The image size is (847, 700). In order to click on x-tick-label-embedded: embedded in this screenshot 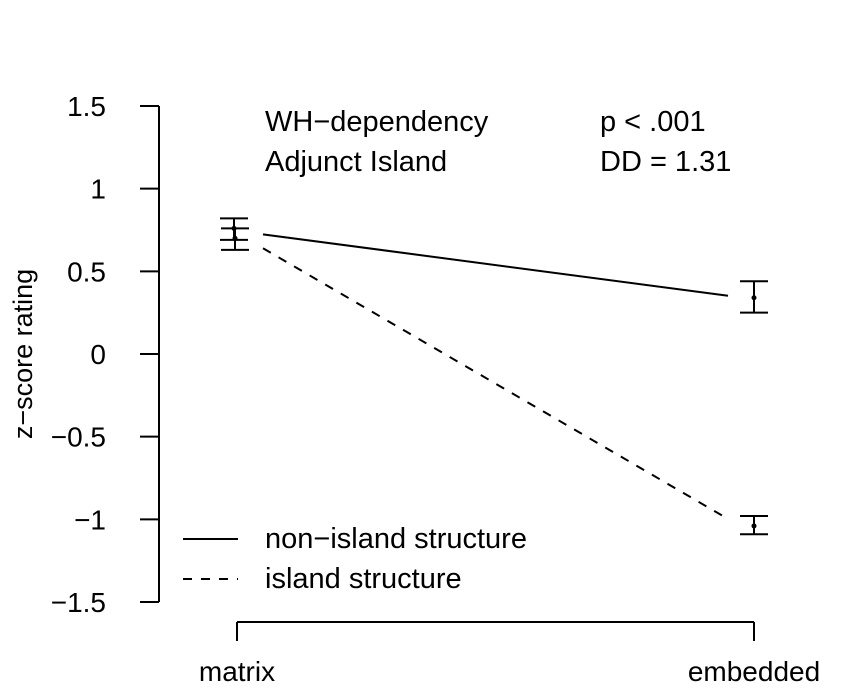, I will do `click(754, 671)`.